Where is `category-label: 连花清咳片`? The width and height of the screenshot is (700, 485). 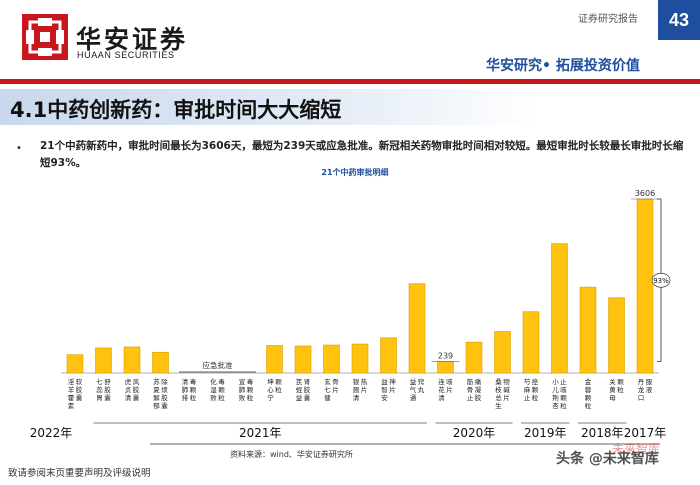
category-label: 连花清咳片 is located at coordinates (445, 389).